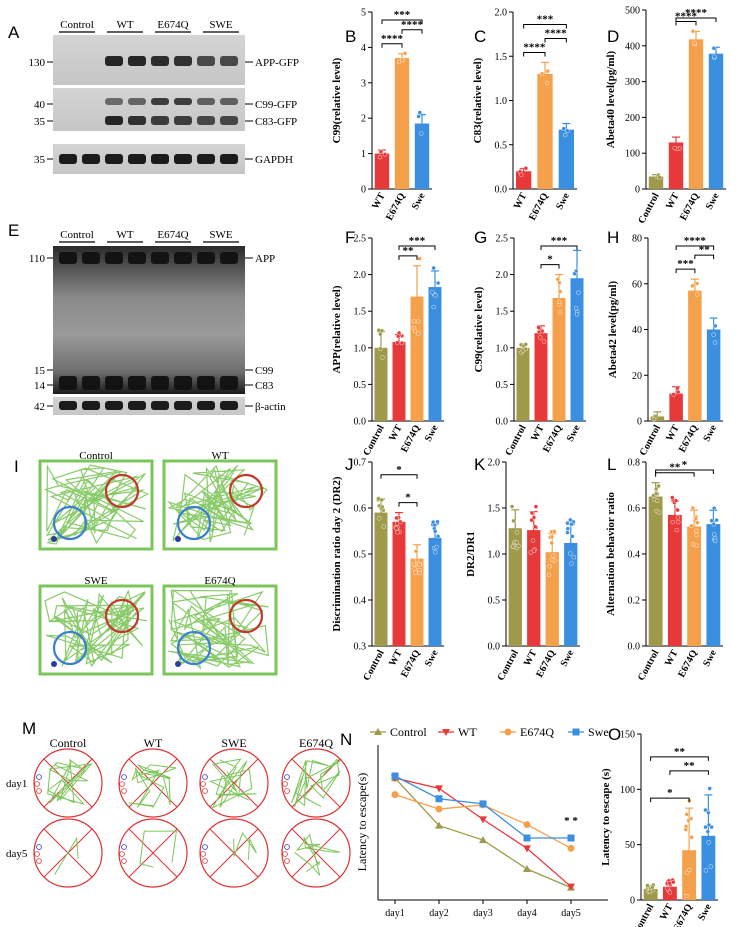 This screenshot has height=927, width=743. Describe the element at coordinates (570, 913) in the screenshot. I see `x-tick-label: day5` at that location.